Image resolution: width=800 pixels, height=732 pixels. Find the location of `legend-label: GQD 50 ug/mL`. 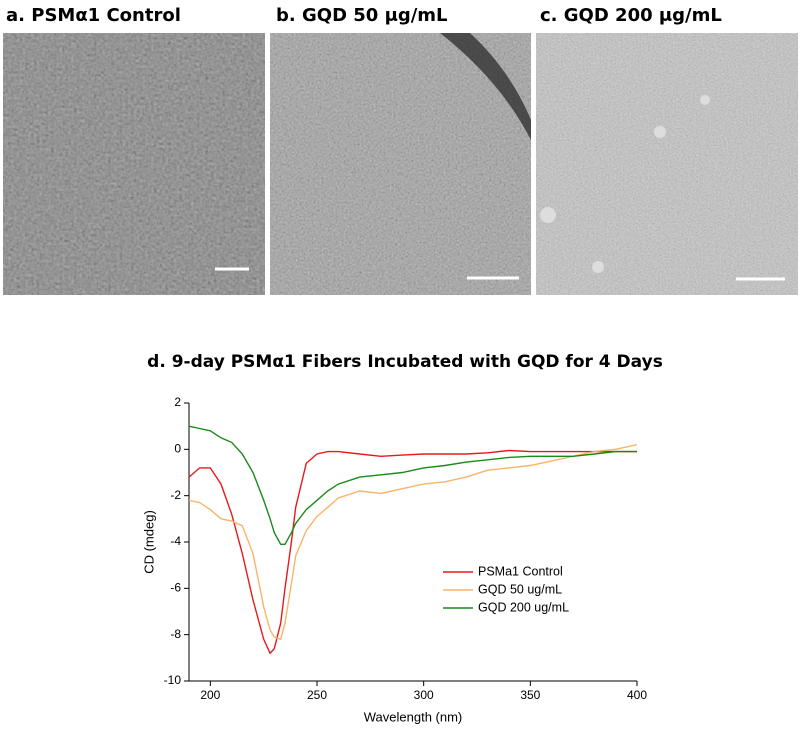

legend-label: GQD 50 ug/mL is located at coordinates (520, 589).